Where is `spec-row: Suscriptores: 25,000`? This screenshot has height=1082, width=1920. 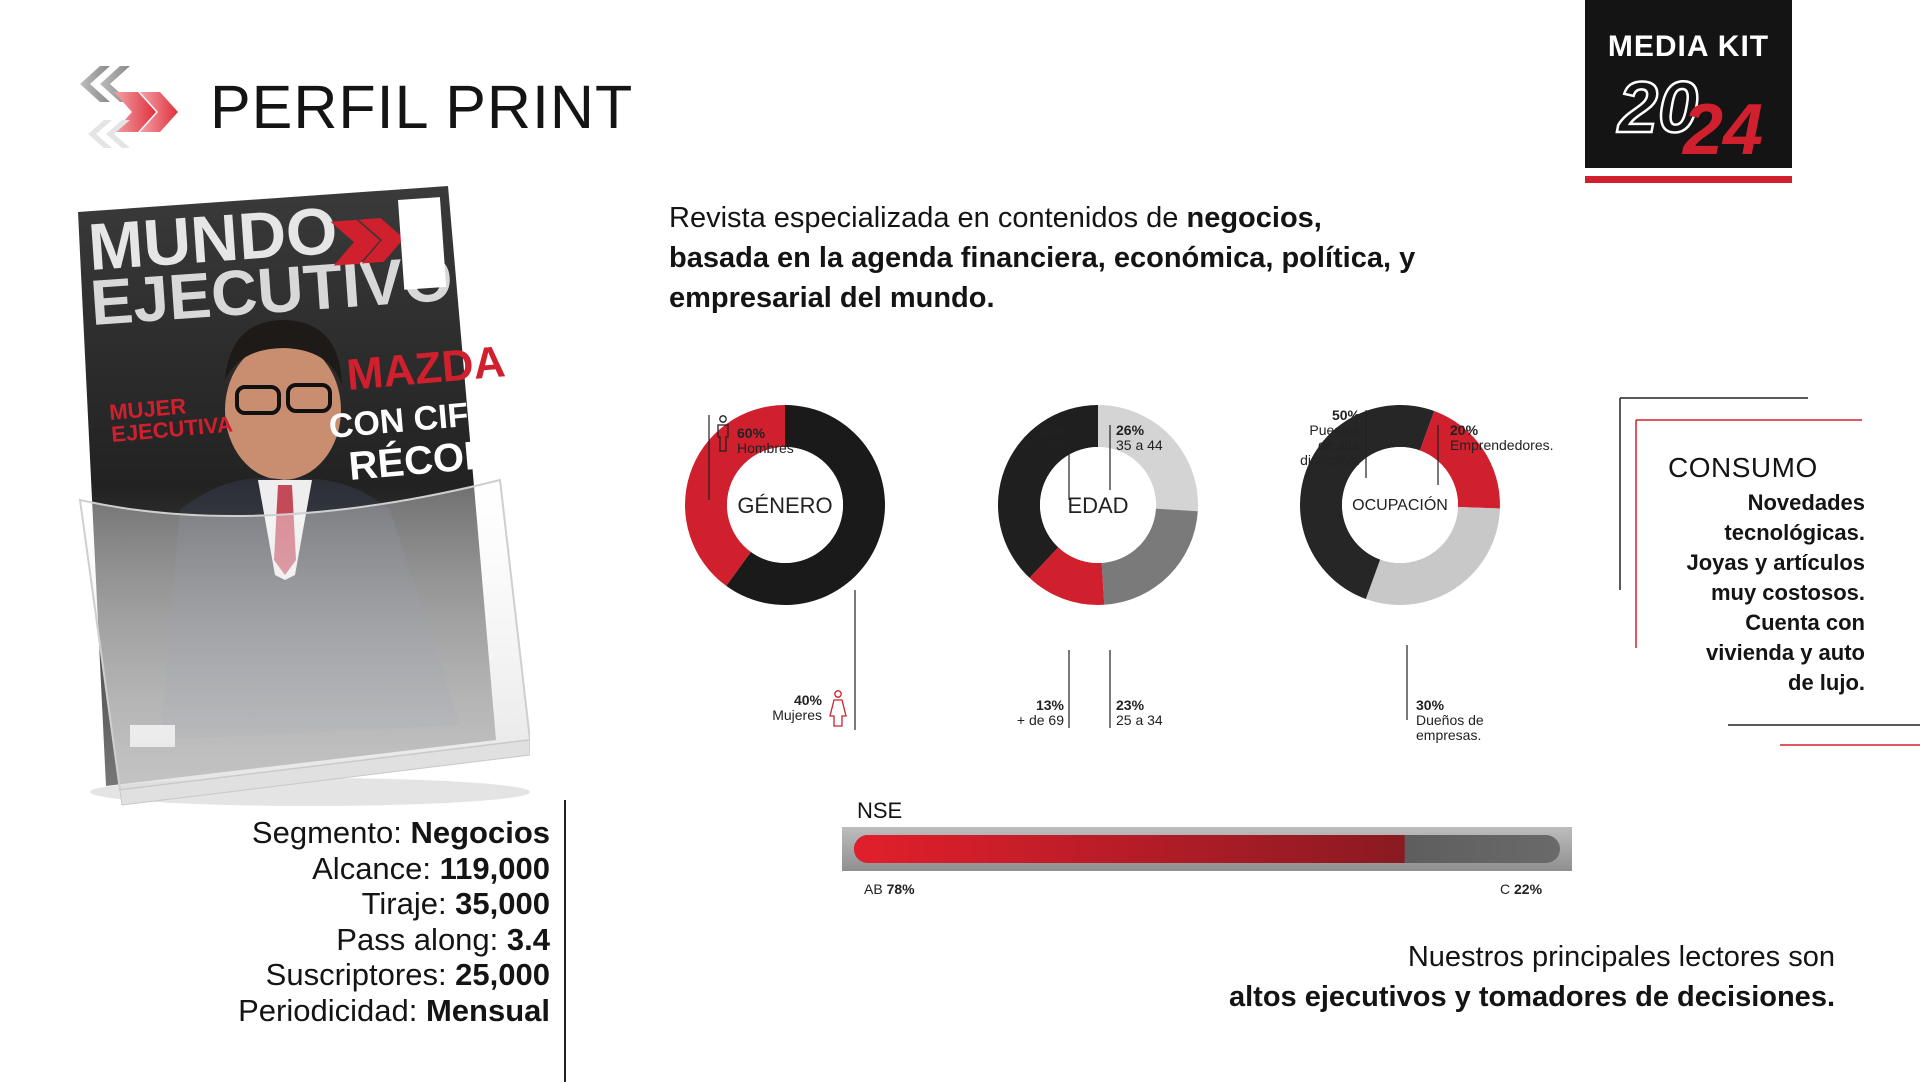
spec-row: Suscriptores: 25,000 is located at coordinates (350, 975).